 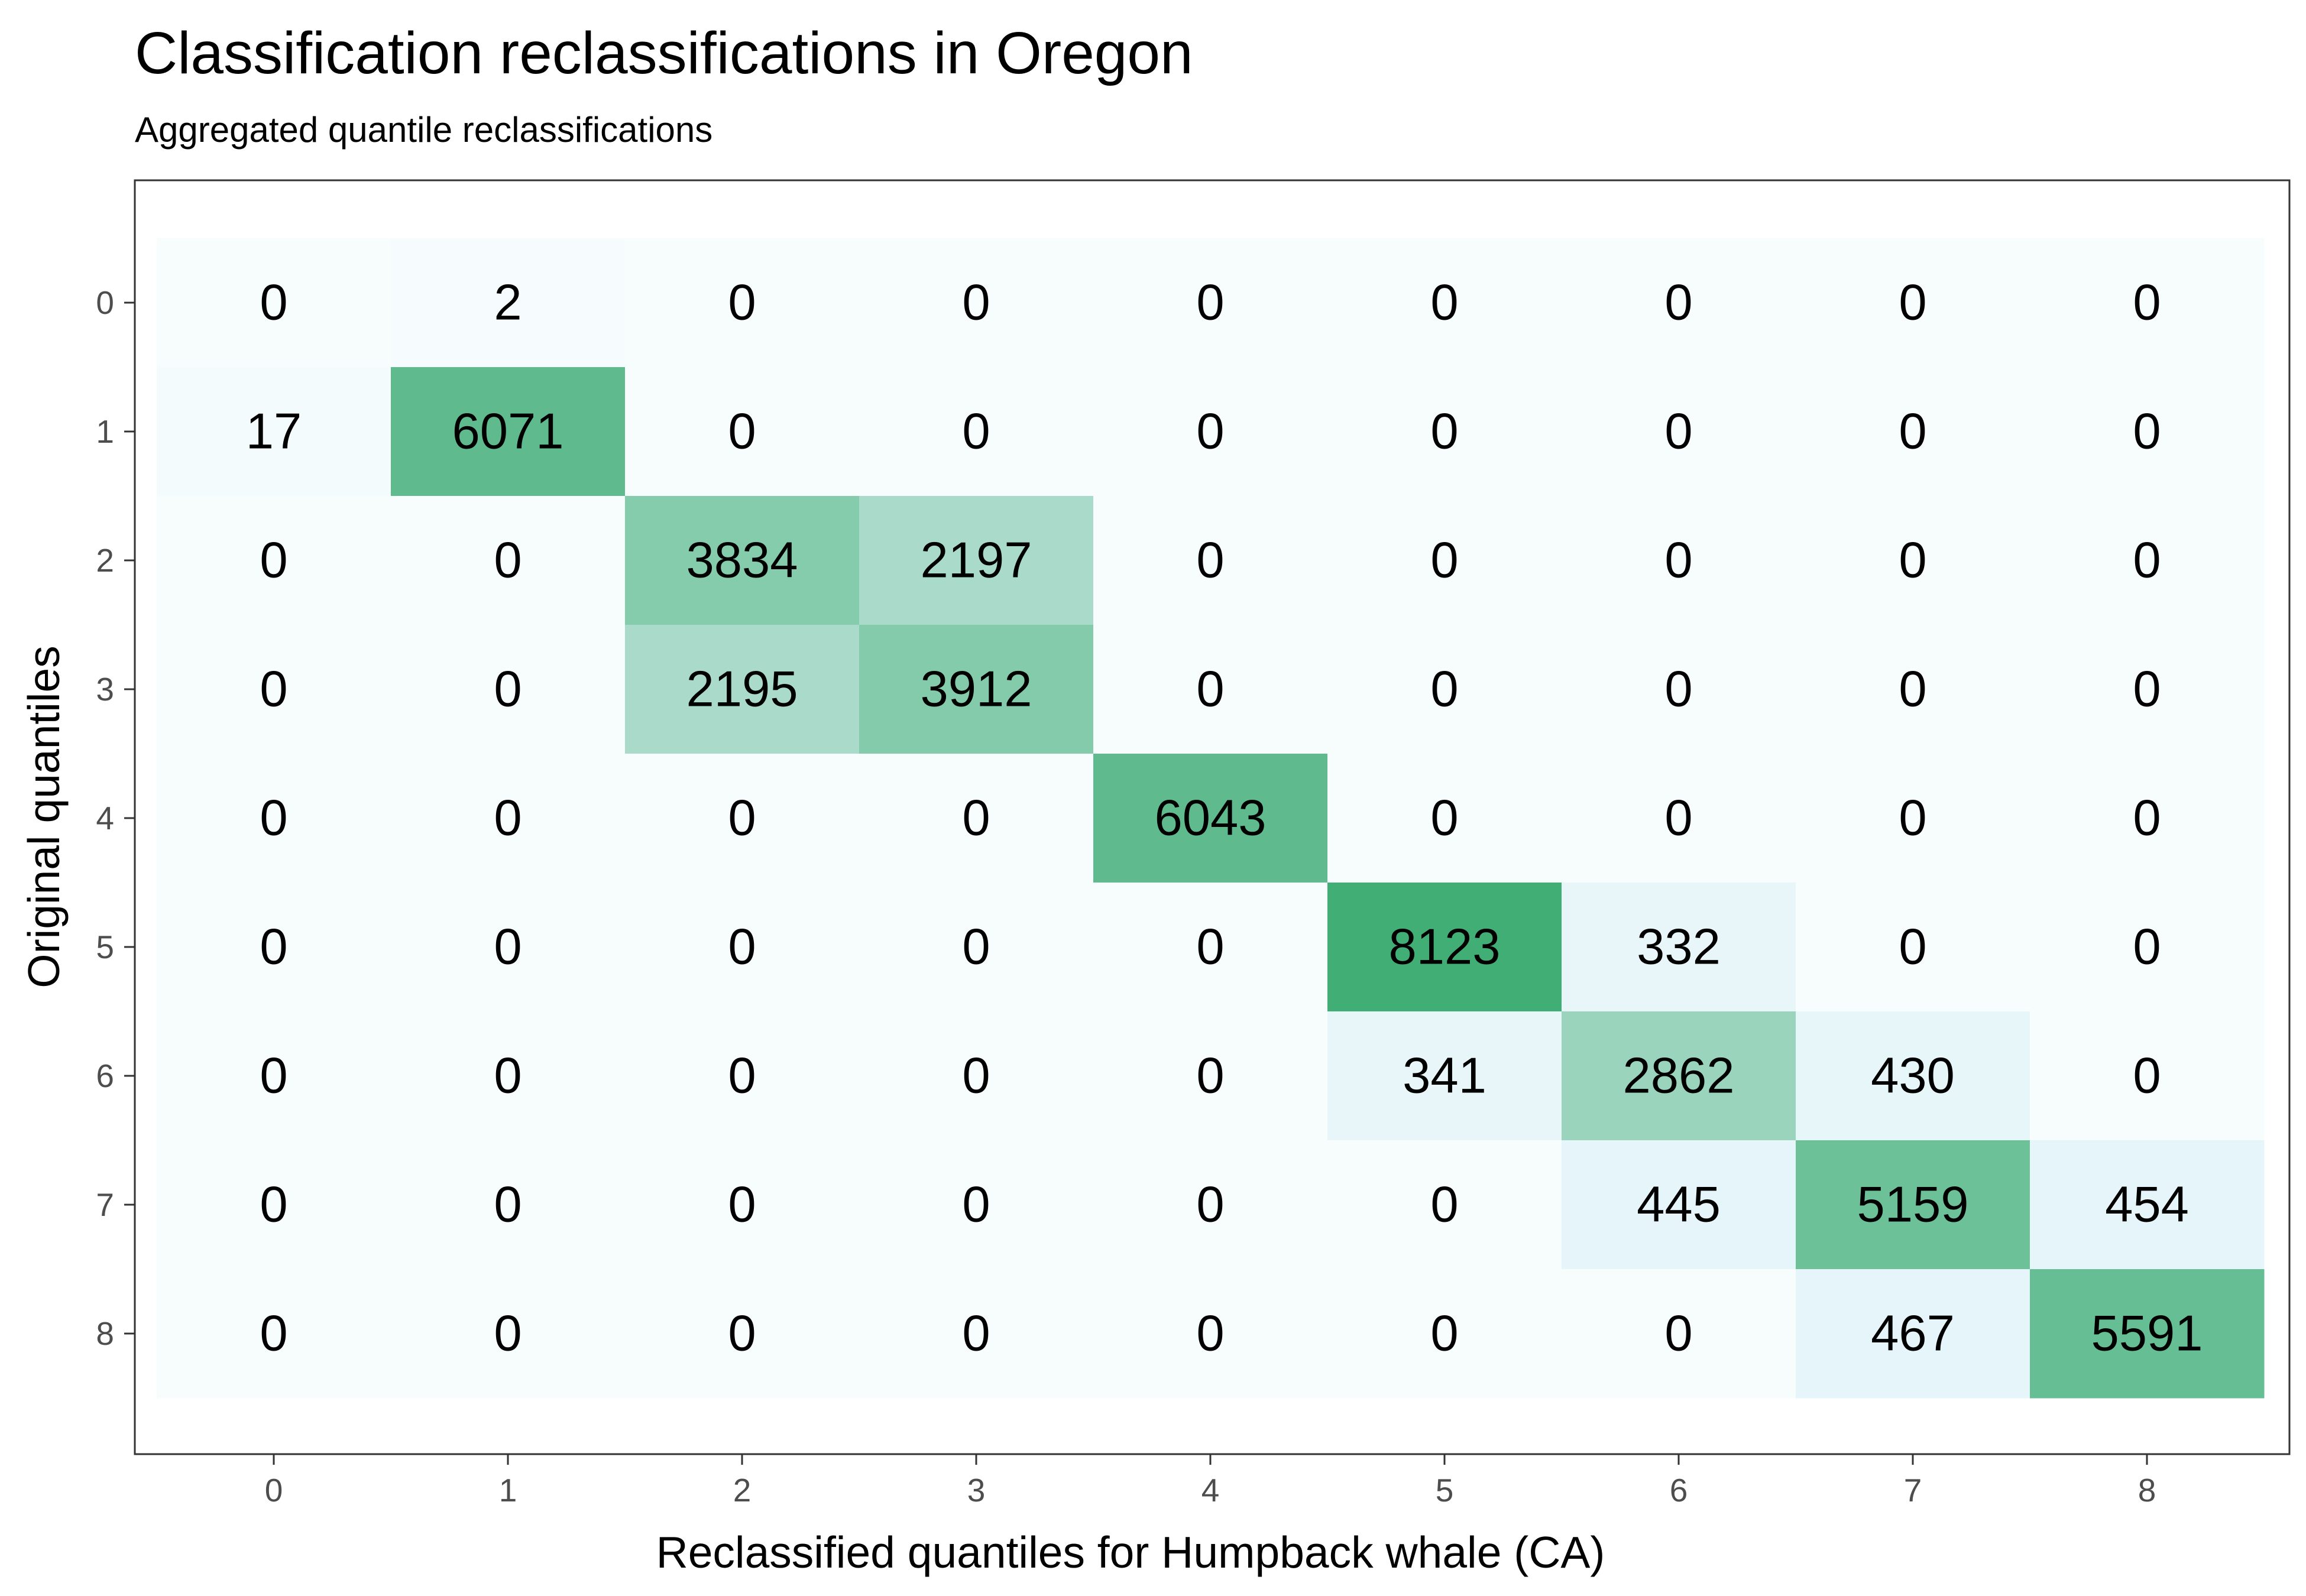 What do you see at coordinates (2147, 1491) in the screenshot?
I see `x-tick-label-8: 8` at bounding box center [2147, 1491].